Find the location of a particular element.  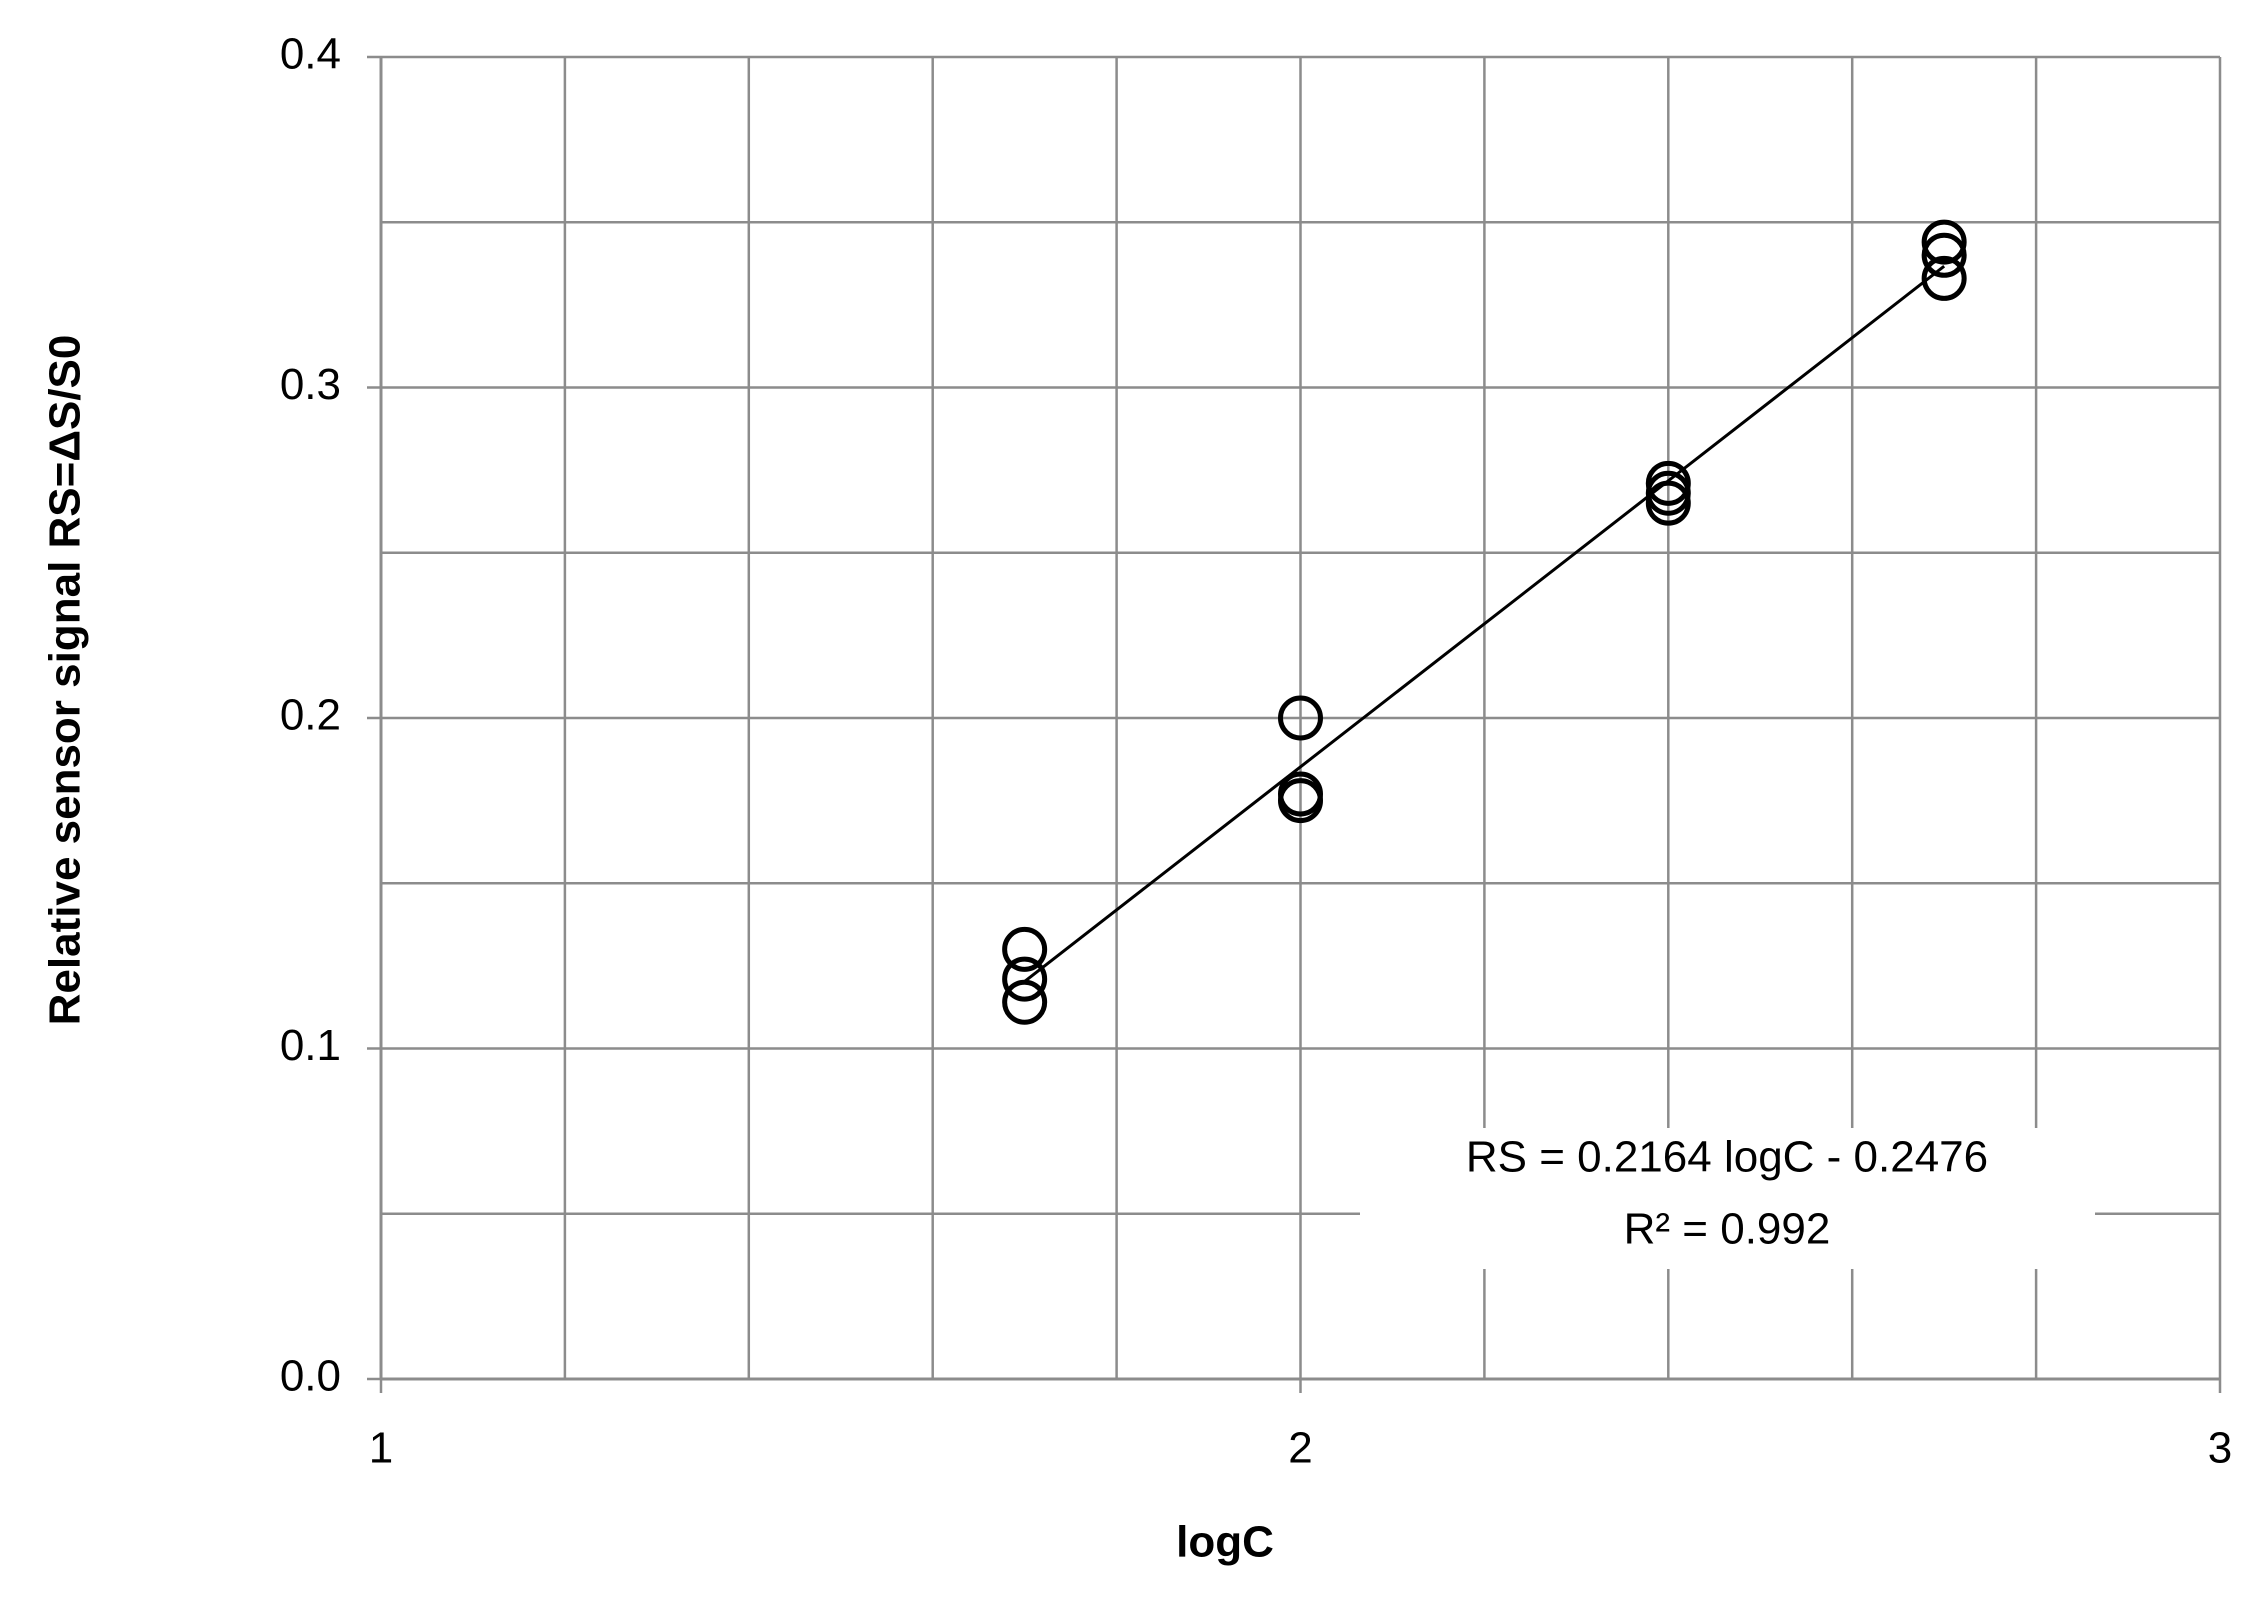

y-tick-label: 0.1 is located at coordinates (310, 1045).